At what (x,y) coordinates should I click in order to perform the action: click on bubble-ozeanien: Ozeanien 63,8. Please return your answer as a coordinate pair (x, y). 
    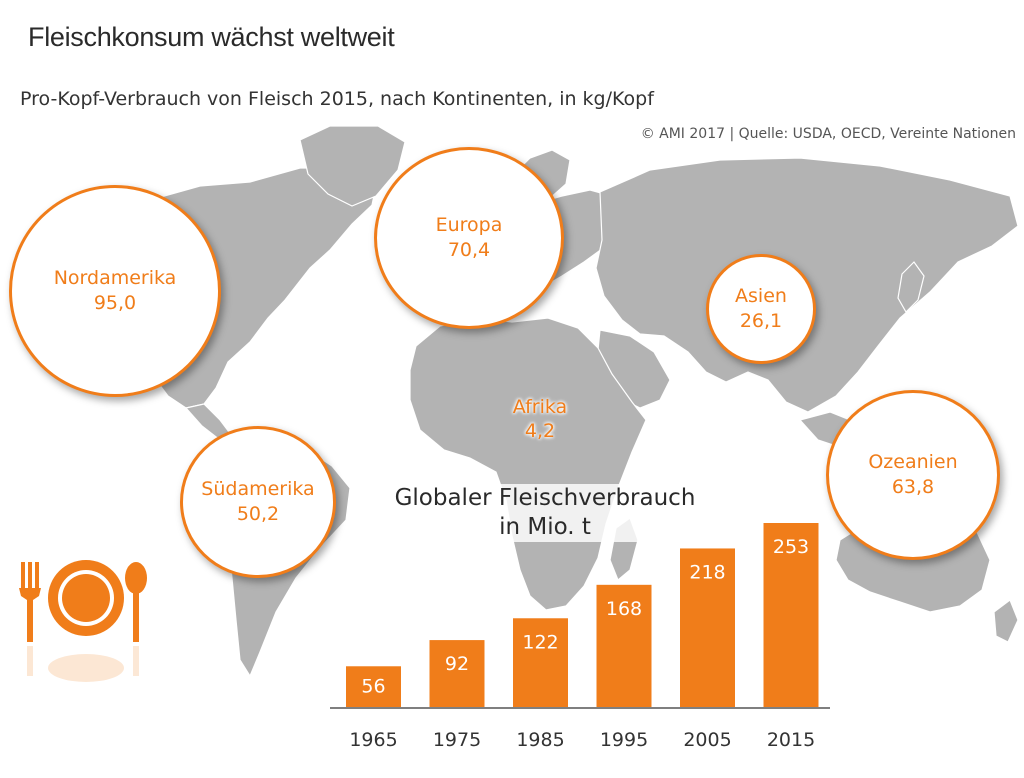
    Looking at the image, I should click on (913, 475).